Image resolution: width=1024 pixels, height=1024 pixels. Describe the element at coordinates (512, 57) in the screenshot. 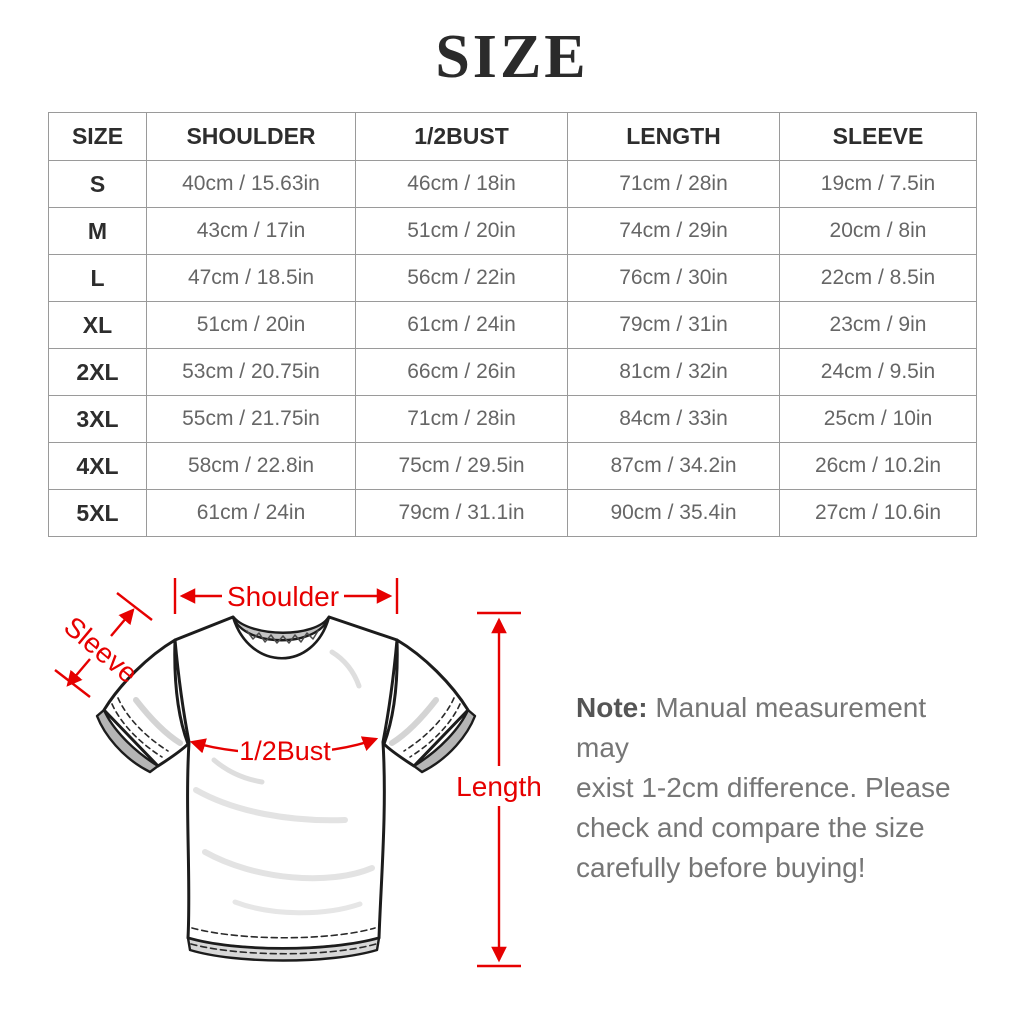

I see `page-title: SIZE` at that location.